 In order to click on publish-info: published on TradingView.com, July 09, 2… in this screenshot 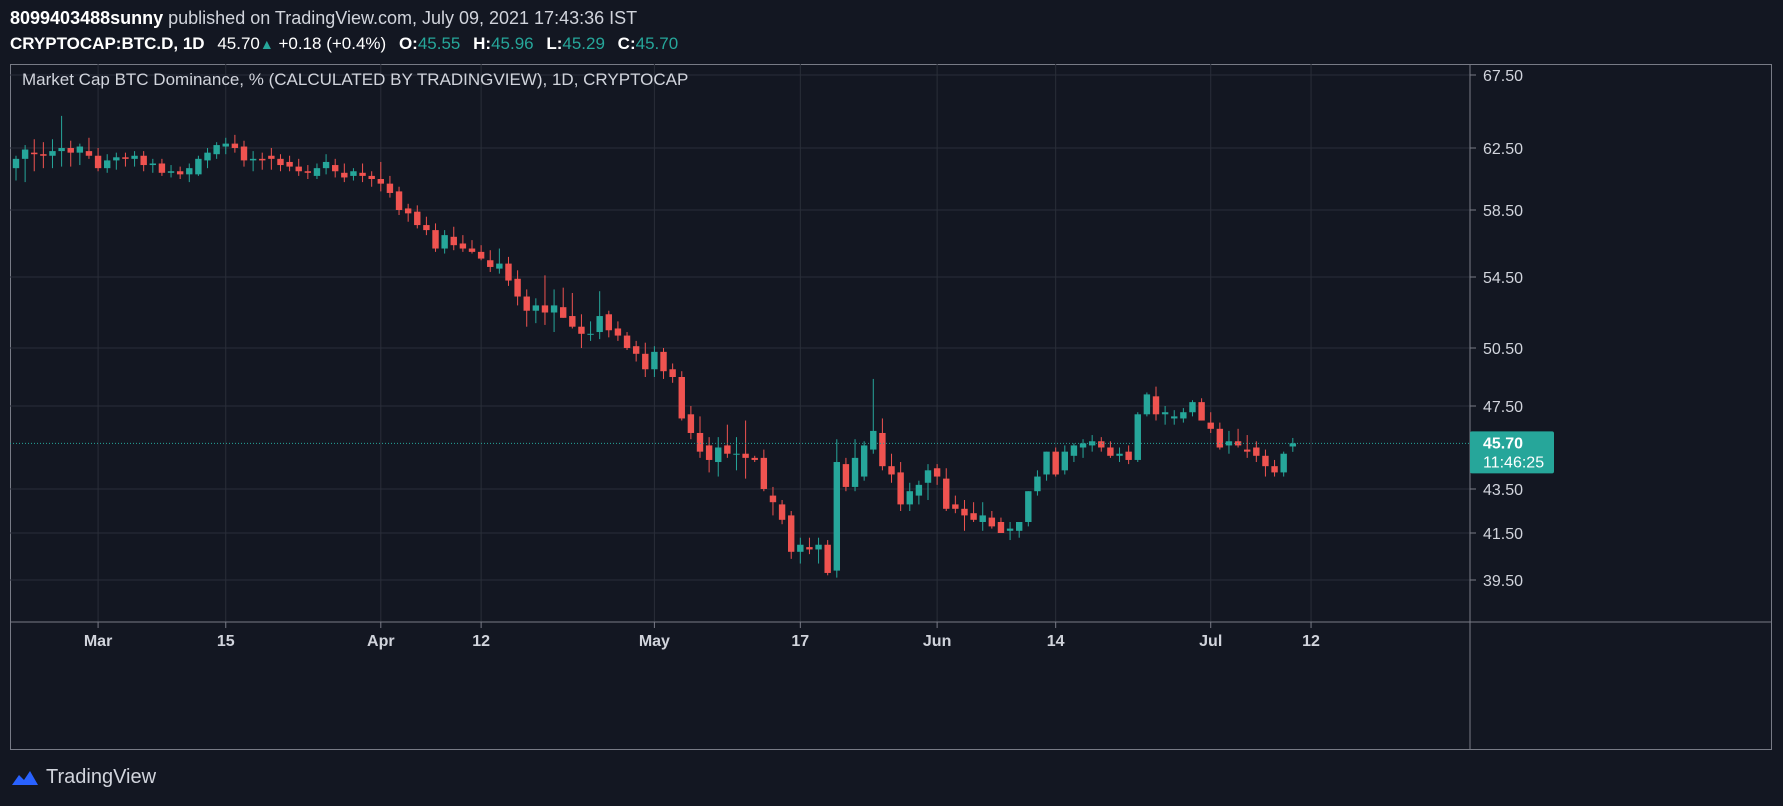, I will do `click(403, 18)`.